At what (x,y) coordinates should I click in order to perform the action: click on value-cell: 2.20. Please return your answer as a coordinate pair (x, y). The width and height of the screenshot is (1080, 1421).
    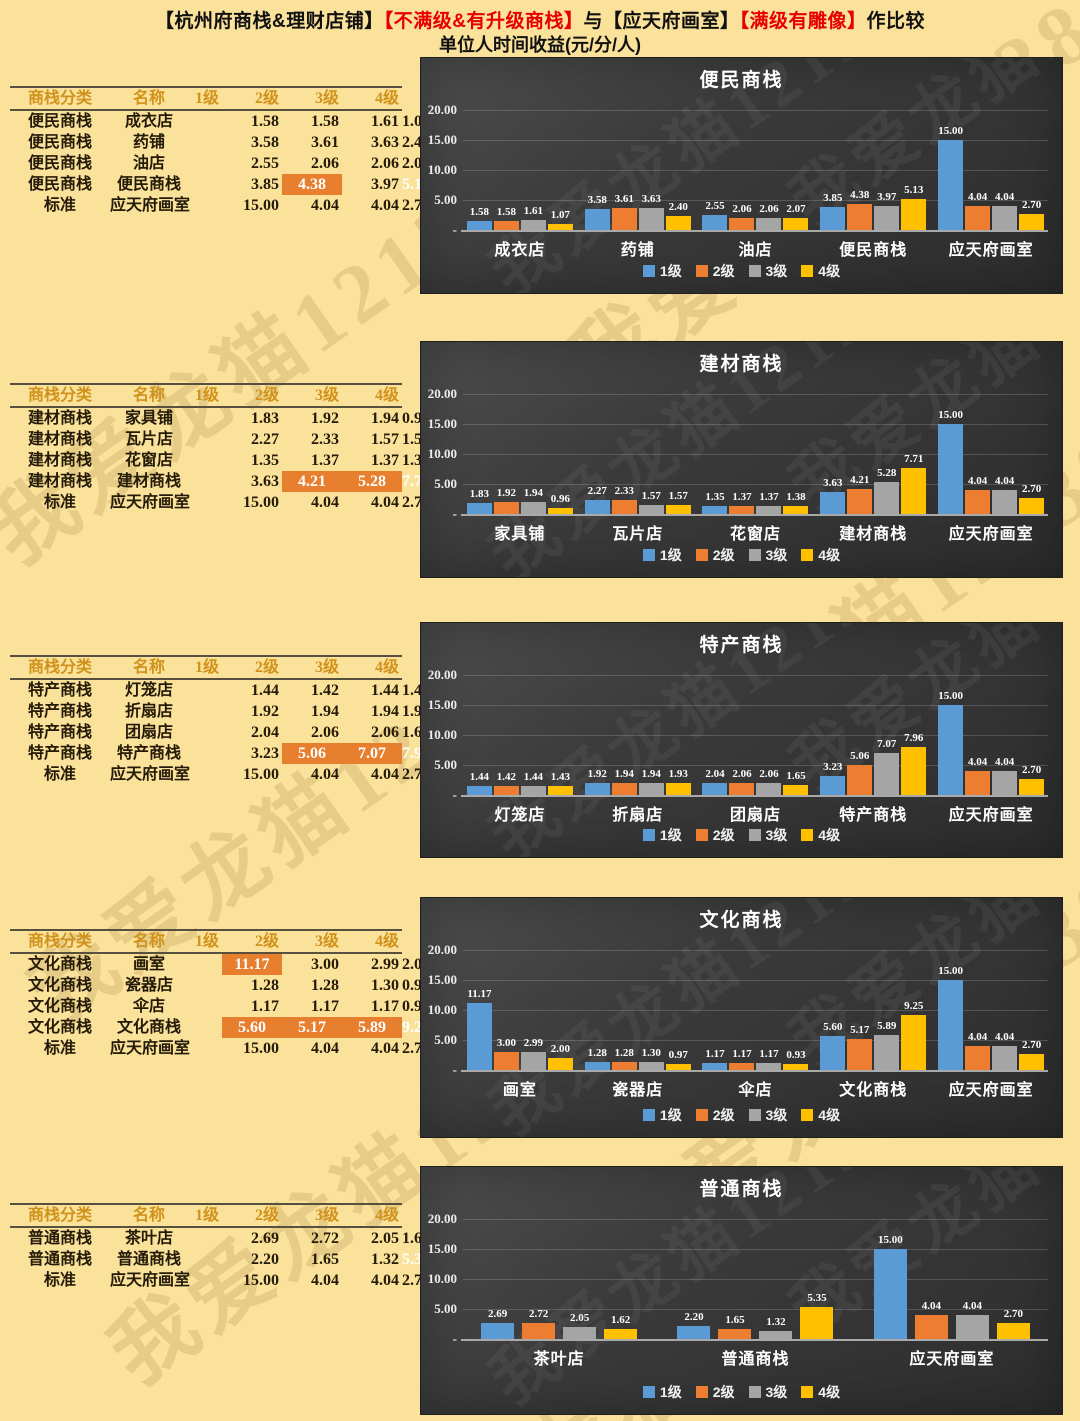
    Looking at the image, I should click on (265, 1259).